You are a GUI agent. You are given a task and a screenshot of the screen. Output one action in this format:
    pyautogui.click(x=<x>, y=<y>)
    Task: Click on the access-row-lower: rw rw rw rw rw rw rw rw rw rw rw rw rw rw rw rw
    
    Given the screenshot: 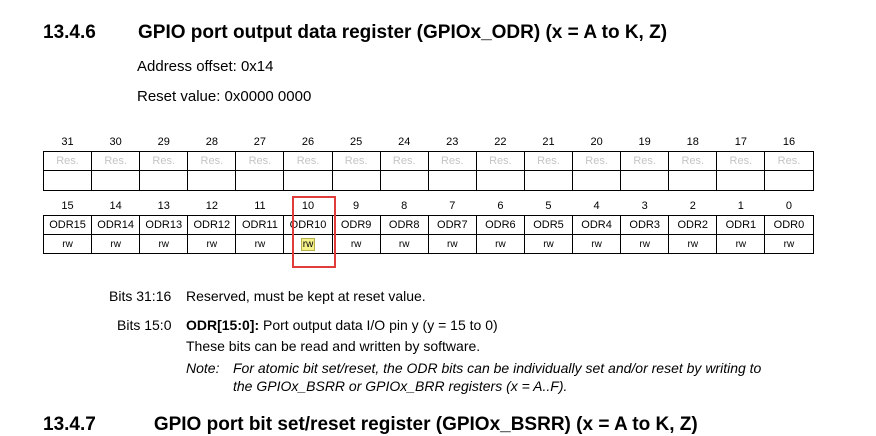 What is the action you would take?
    pyautogui.click(x=428, y=244)
    